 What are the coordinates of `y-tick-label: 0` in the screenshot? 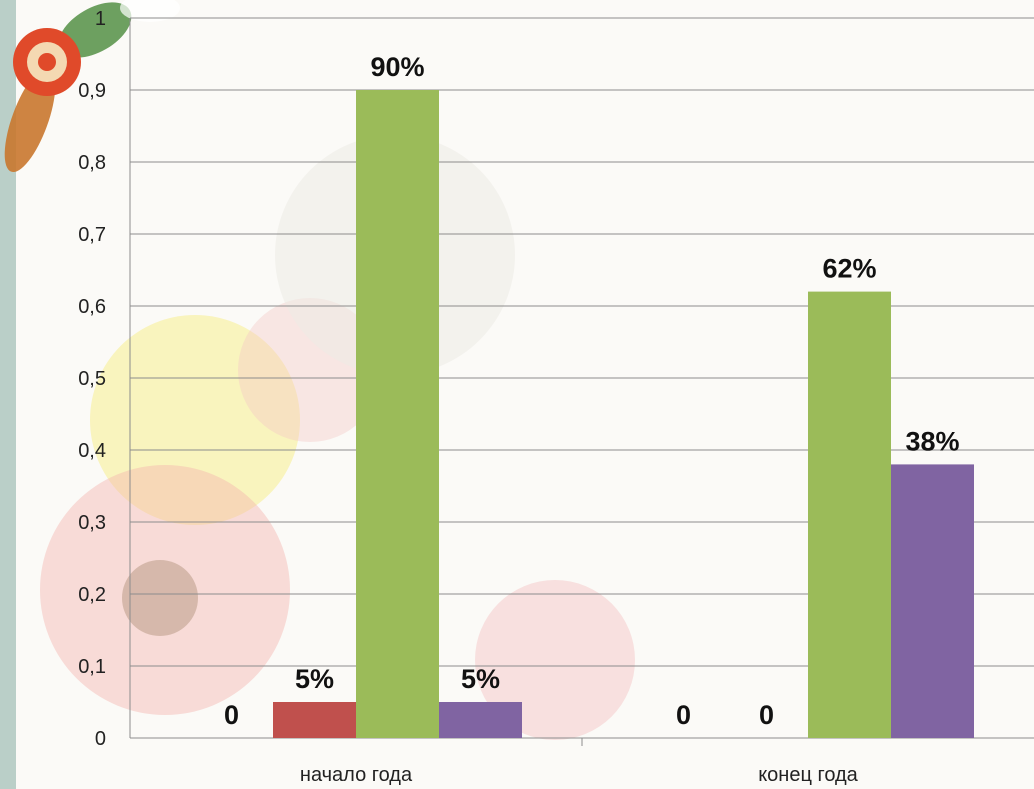 It's located at (100, 739).